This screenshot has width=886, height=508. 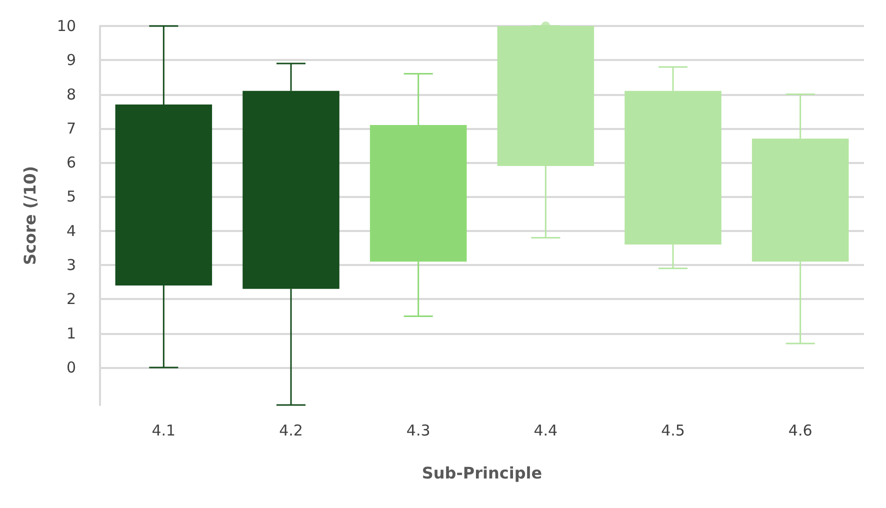 I want to click on x-tick-label: 4.1, so click(x=164, y=431).